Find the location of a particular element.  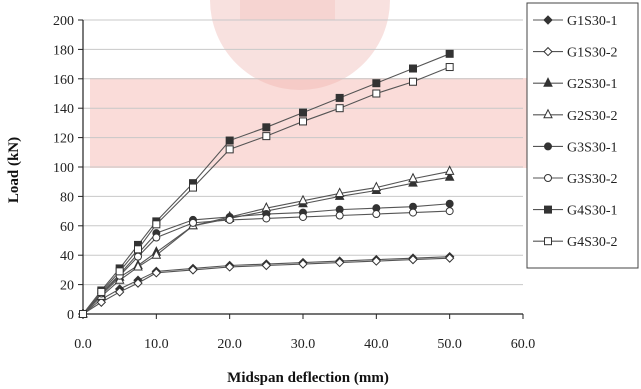

legend-label: G2S30-1 is located at coordinates (592, 84).